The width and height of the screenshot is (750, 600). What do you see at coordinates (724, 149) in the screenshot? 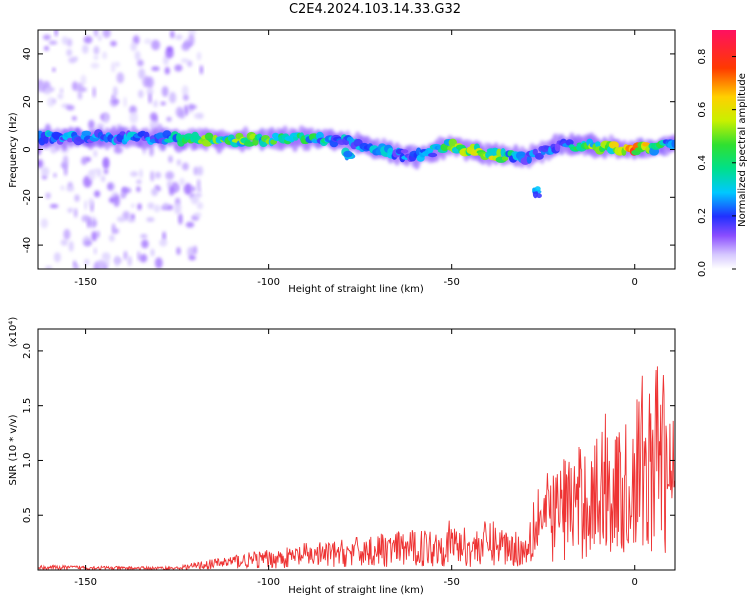
I see `colorbar-gradient` at bounding box center [724, 149].